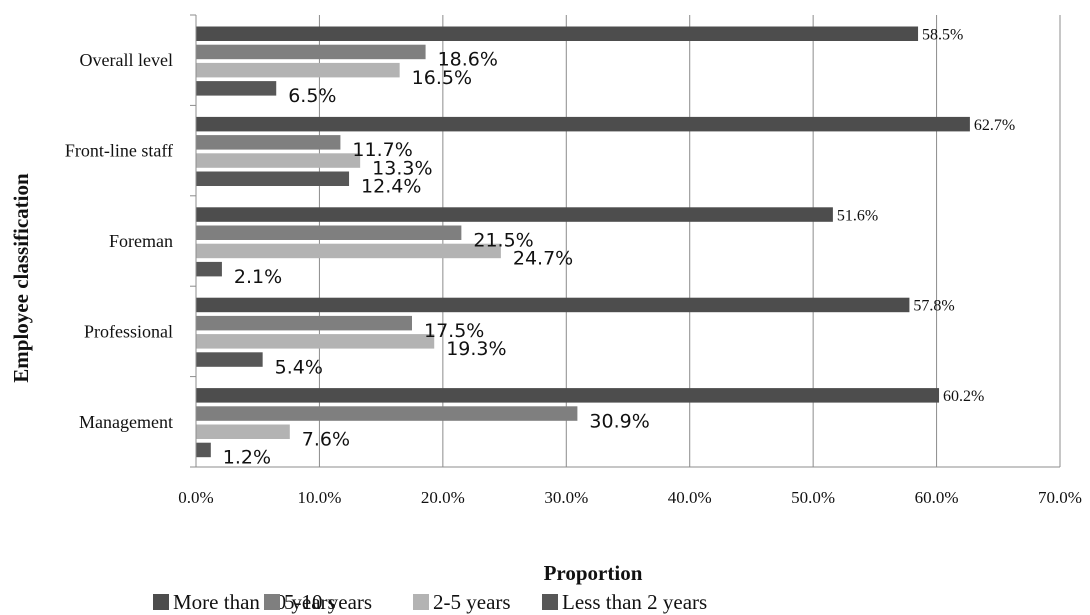  I want to click on data-label: 1.2%, so click(247, 458).